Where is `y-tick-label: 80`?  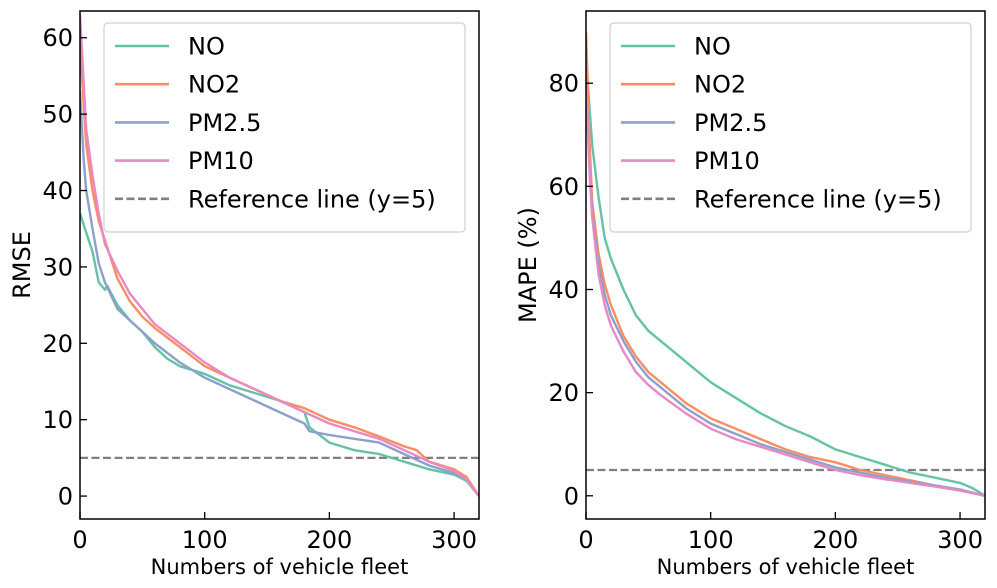 y-tick-label: 80 is located at coordinates (563, 84).